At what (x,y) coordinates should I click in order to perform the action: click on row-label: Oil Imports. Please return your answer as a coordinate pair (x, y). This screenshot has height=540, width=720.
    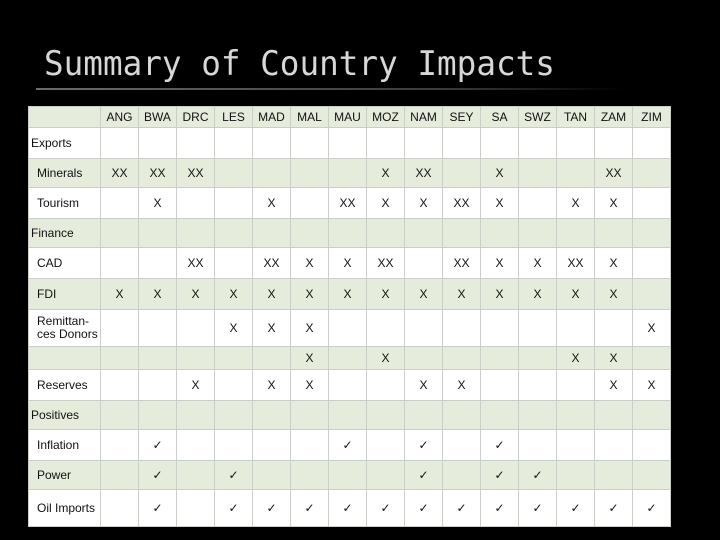
    Looking at the image, I should click on (64, 508).